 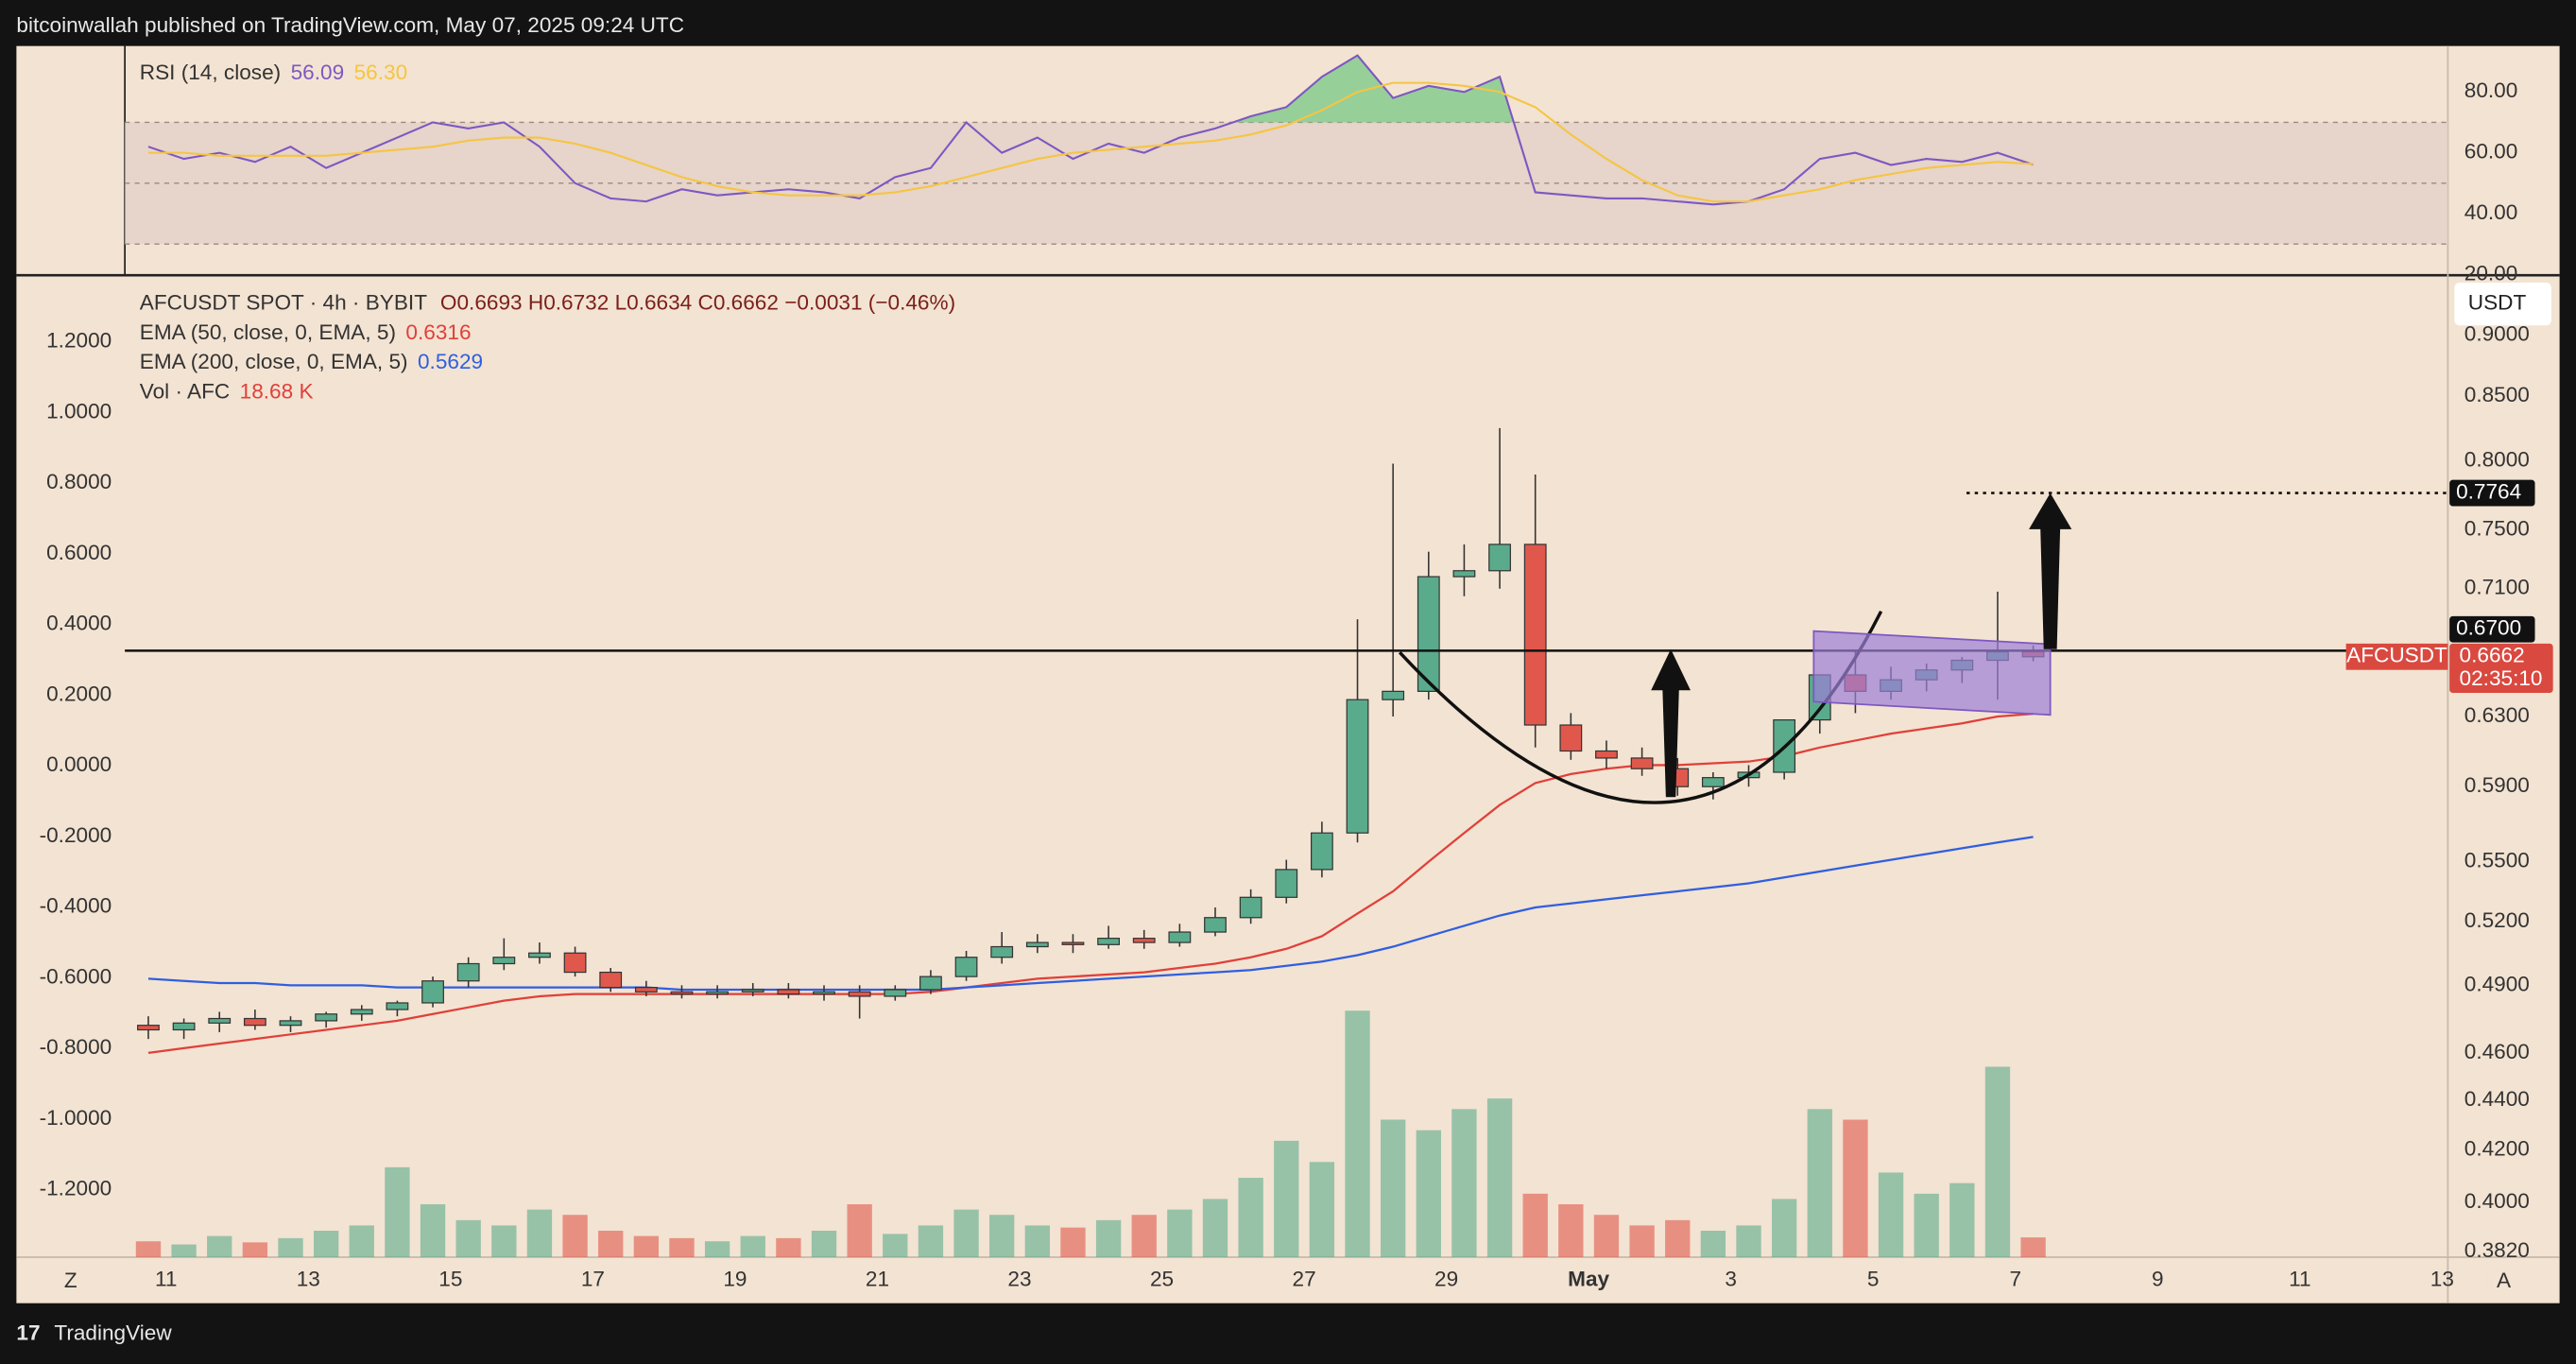 What do you see at coordinates (2497, 860) in the screenshot?
I see `price-tick-label: 0.5500` at bounding box center [2497, 860].